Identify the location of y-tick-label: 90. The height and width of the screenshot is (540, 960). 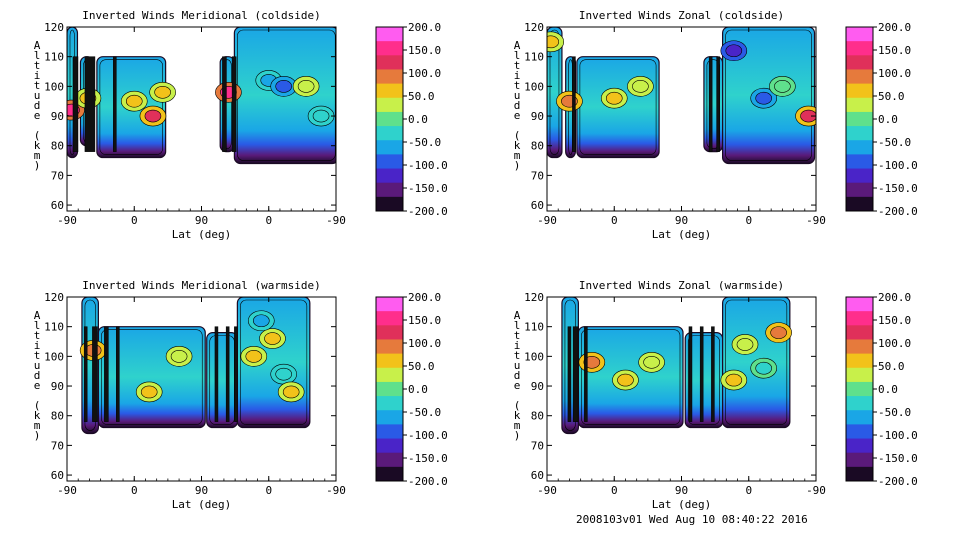
(537, 386).